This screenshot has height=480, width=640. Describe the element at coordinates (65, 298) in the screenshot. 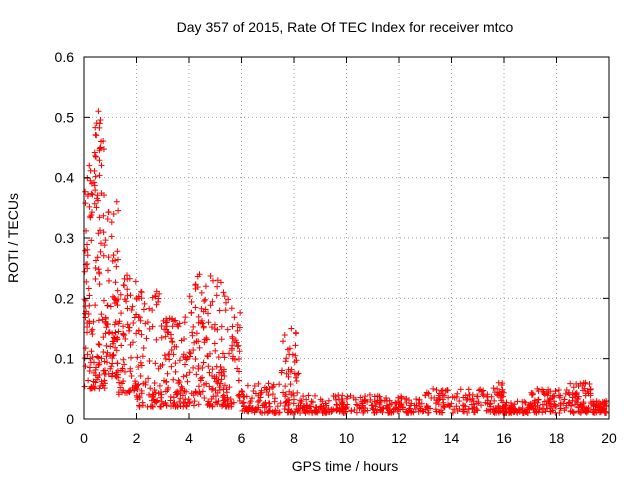

I see `y-tick-label: 0.2` at that location.